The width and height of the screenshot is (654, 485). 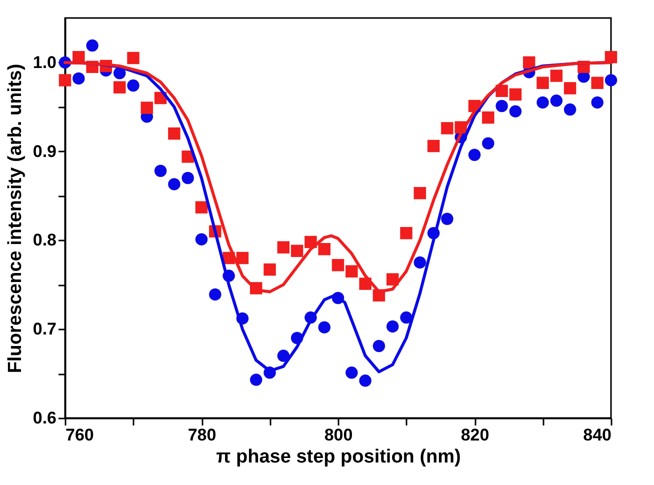 What do you see at coordinates (44, 151) in the screenshot?
I see `y-tick-label: 0.9` at bounding box center [44, 151].